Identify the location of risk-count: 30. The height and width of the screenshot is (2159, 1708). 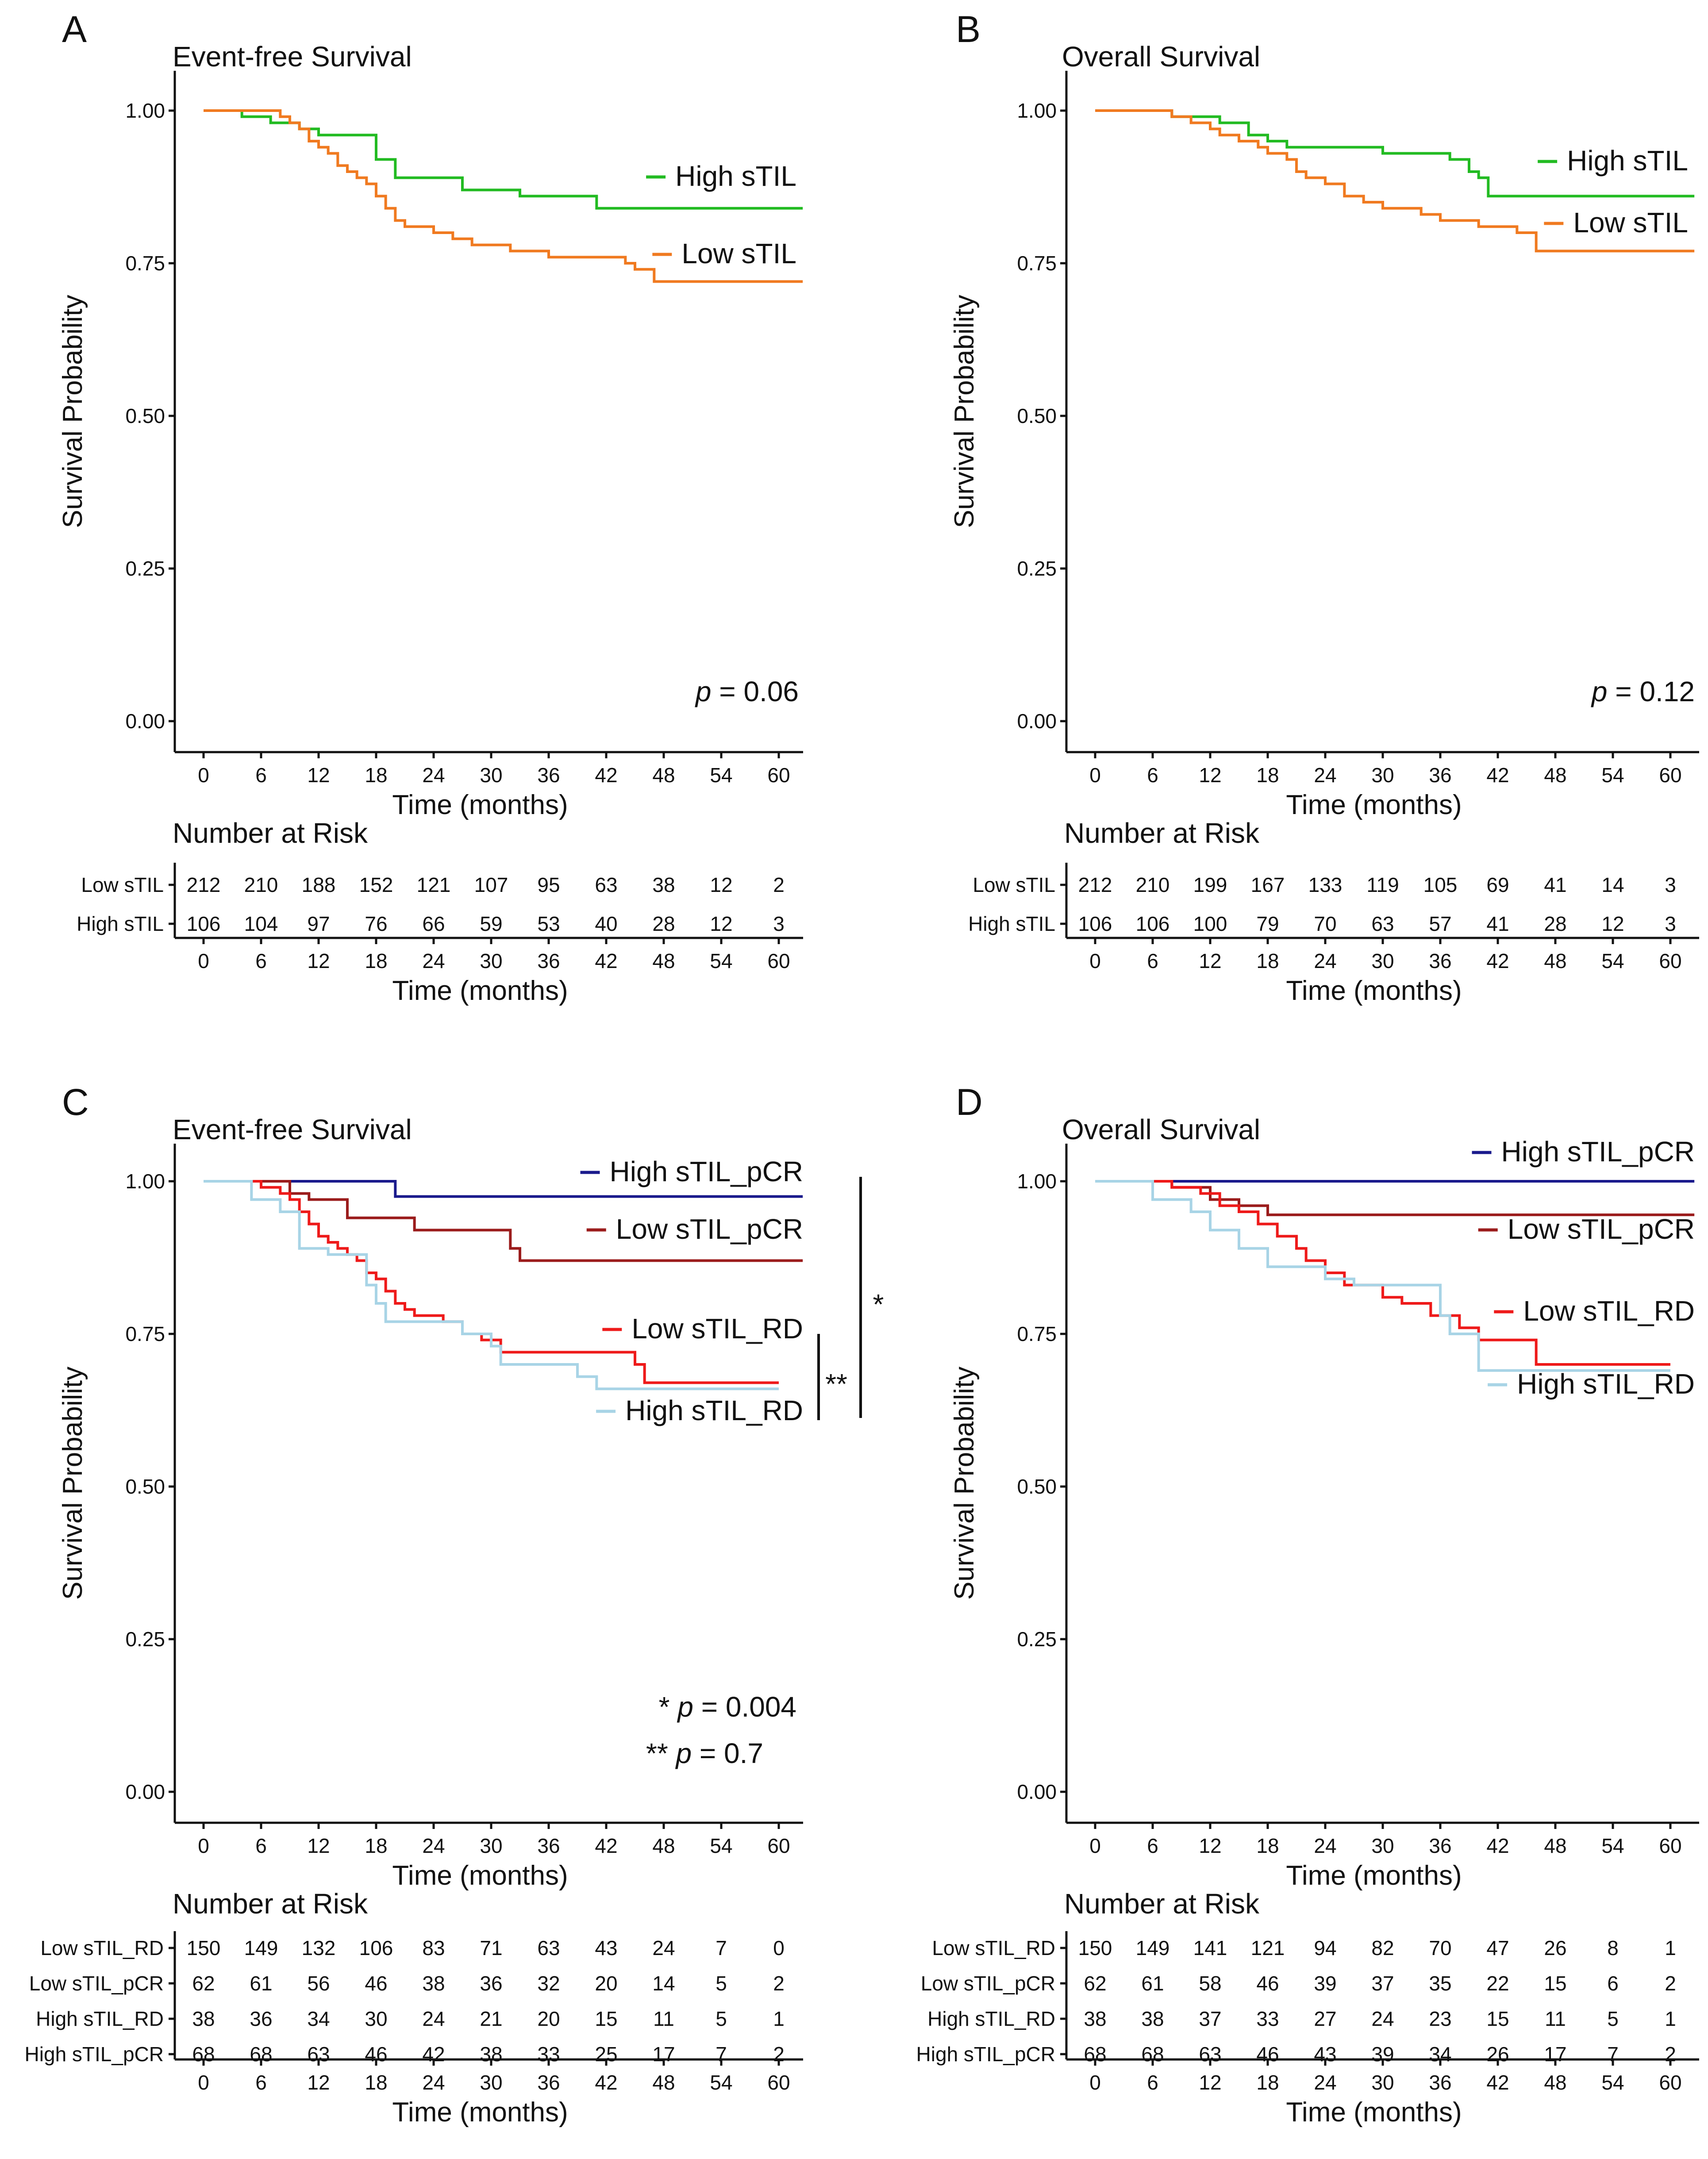
(376, 2019).